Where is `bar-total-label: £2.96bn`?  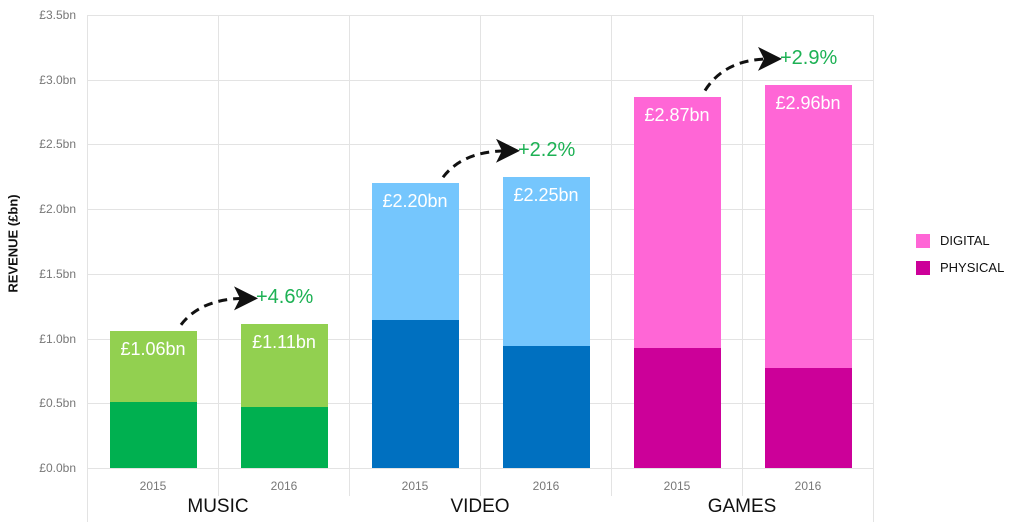 bar-total-label: £2.96bn is located at coordinates (808, 102).